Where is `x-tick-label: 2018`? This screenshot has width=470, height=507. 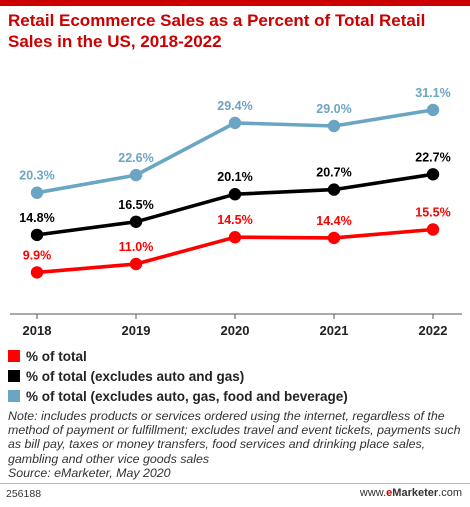 x-tick-label: 2018 is located at coordinates (37, 330).